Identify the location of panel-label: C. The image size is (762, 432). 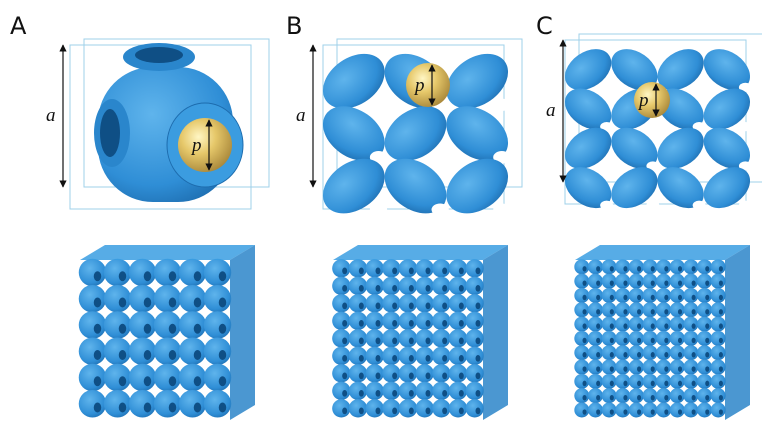
(544, 26).